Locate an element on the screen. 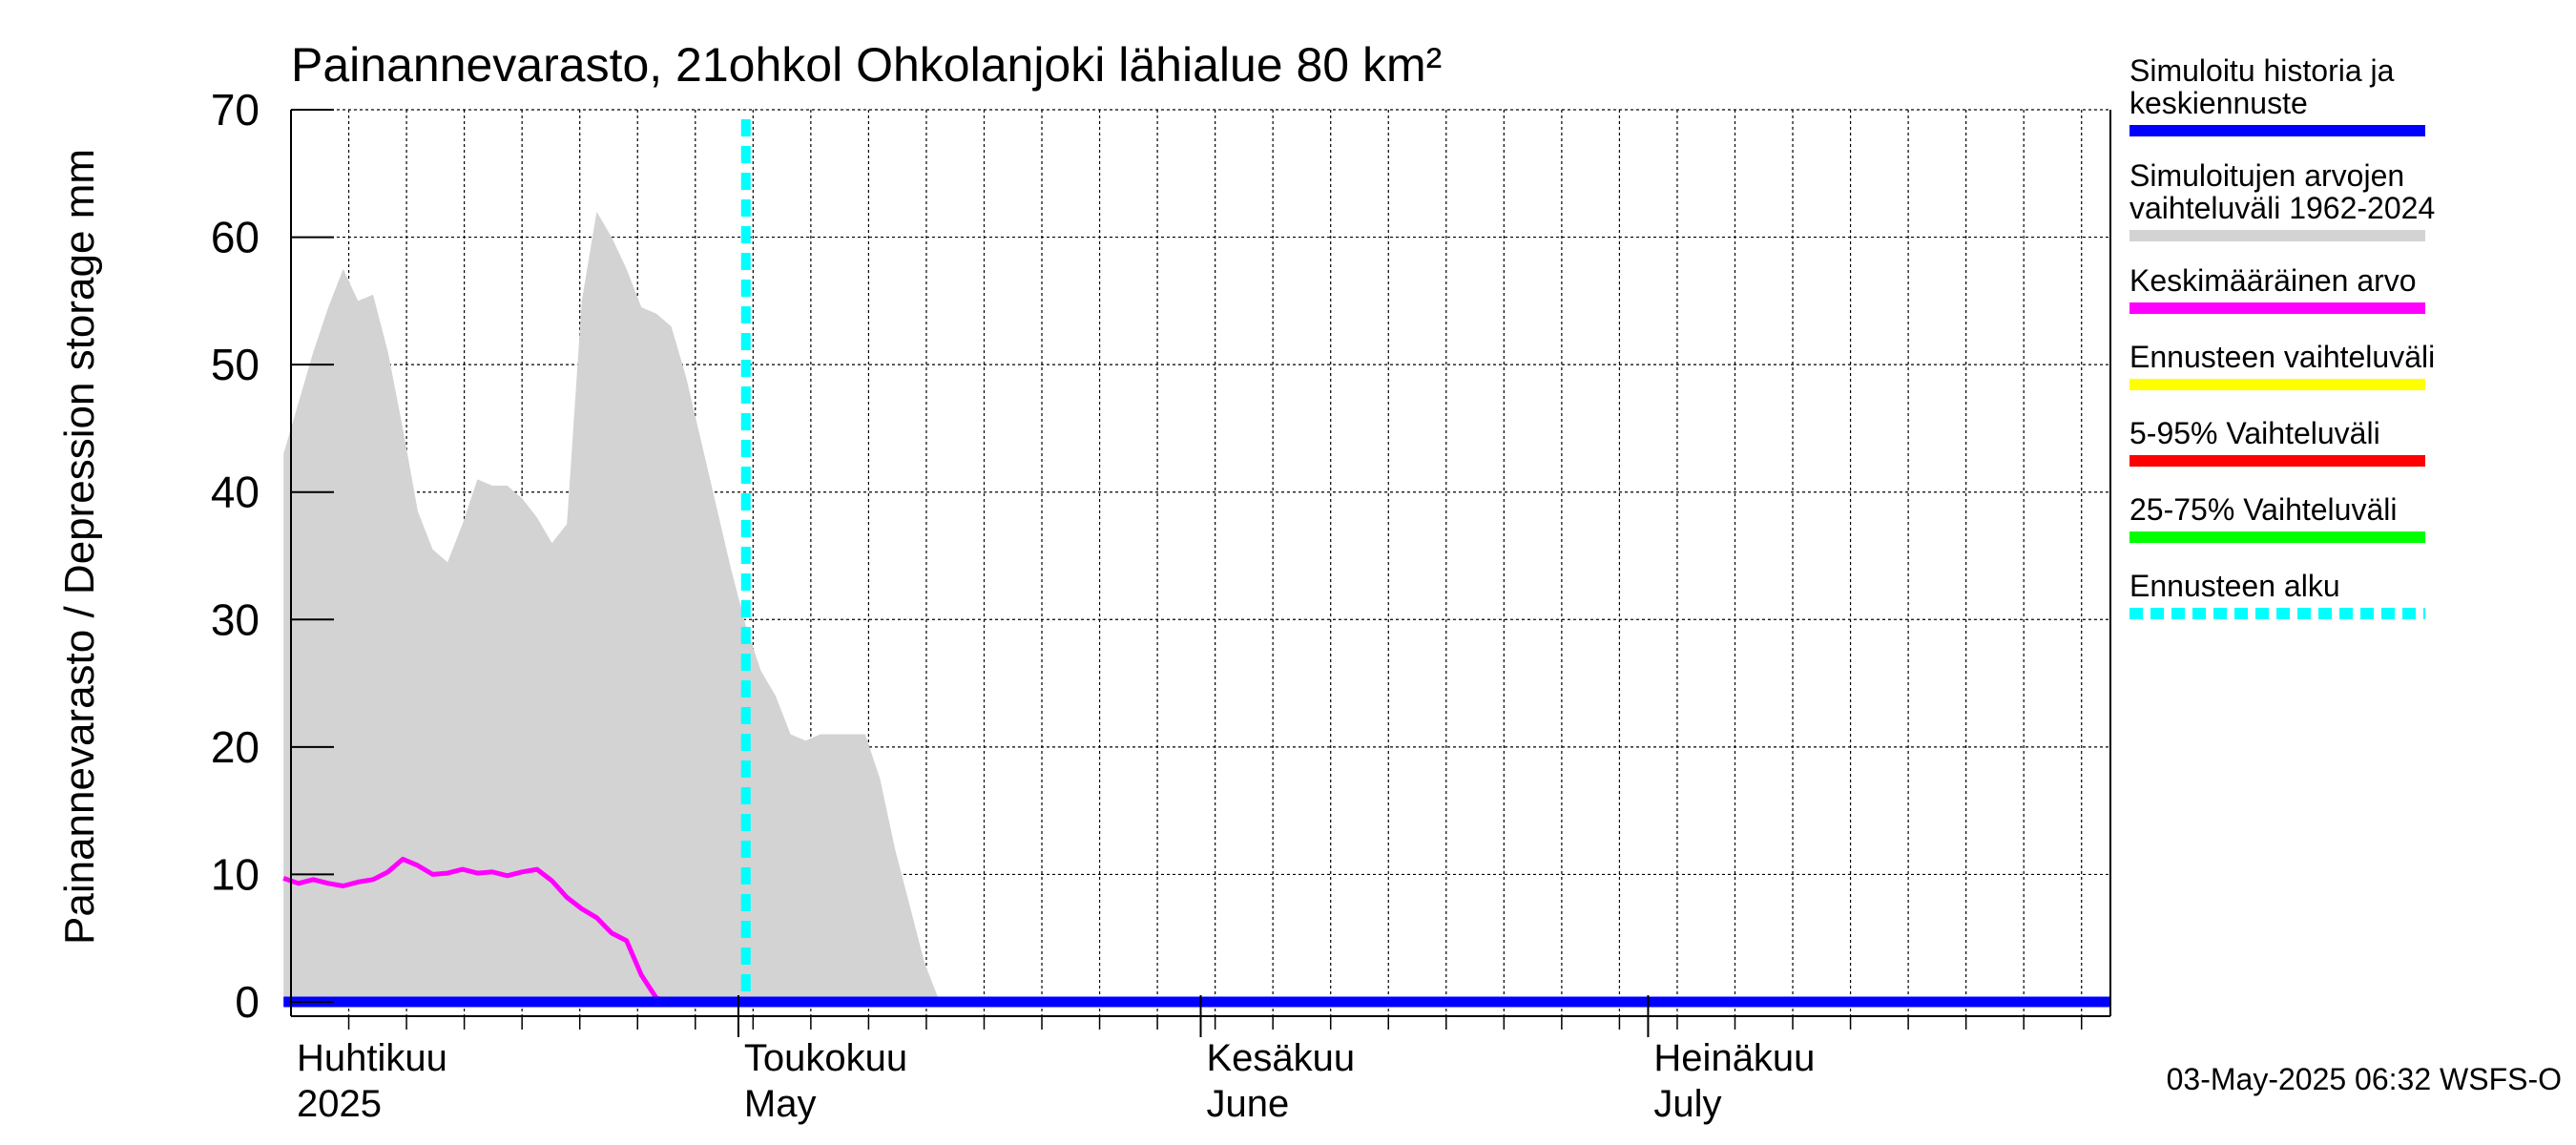 Image resolution: width=2576 pixels, height=1145 pixels. month-sublabel: 2025 is located at coordinates (339, 1104).